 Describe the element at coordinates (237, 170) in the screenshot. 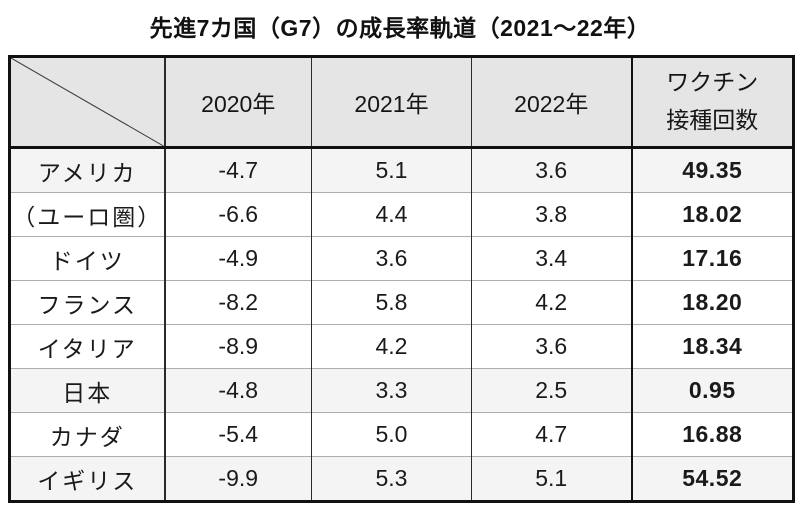

I see `growth-2020-cell: -4.7` at that location.